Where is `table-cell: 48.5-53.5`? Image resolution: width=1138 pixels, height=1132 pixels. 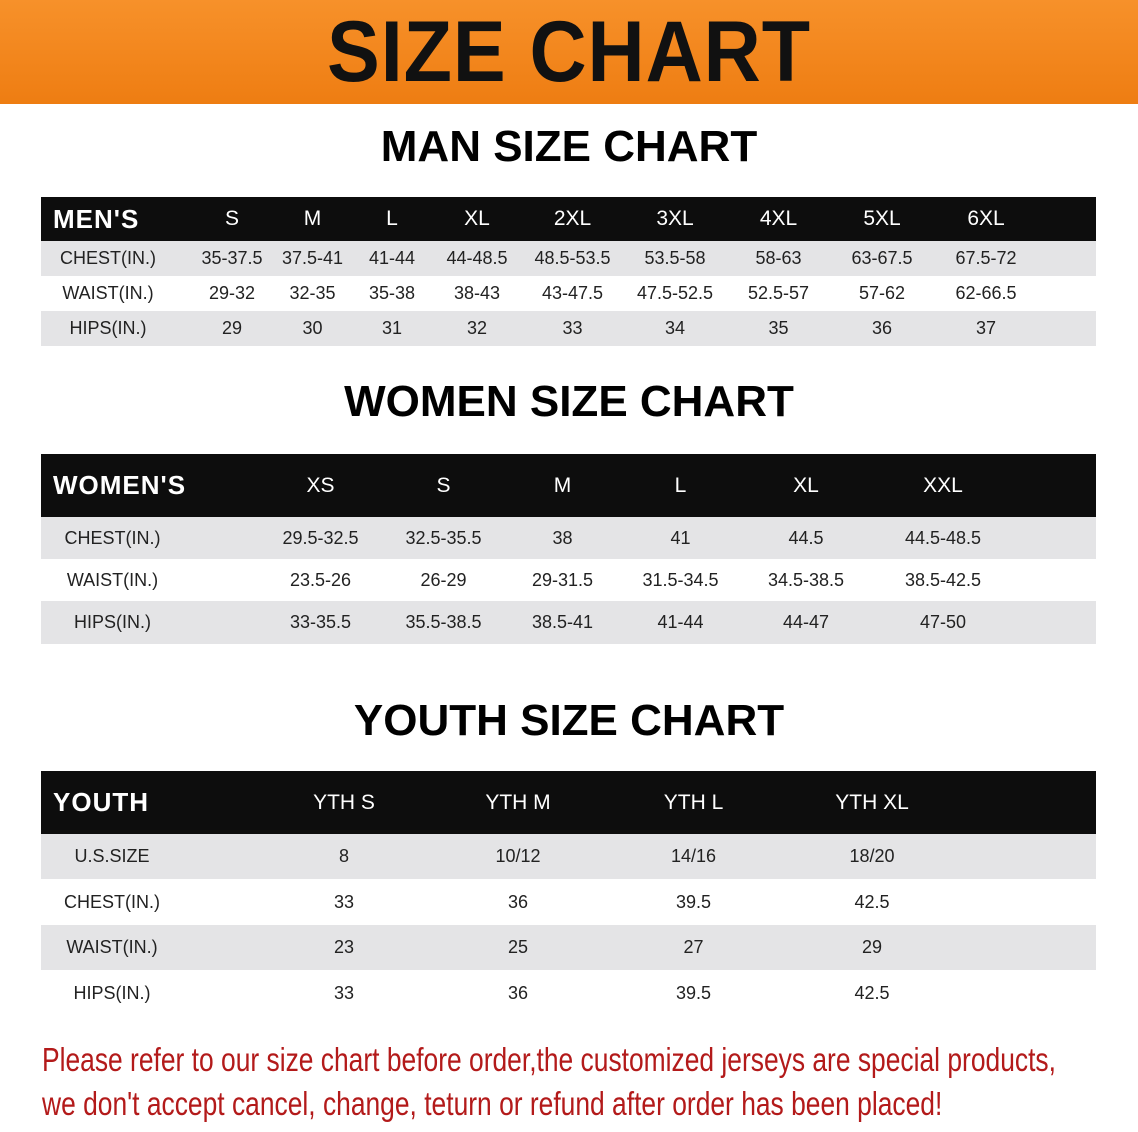
table-cell: 48.5-53.5 is located at coordinates (572, 258).